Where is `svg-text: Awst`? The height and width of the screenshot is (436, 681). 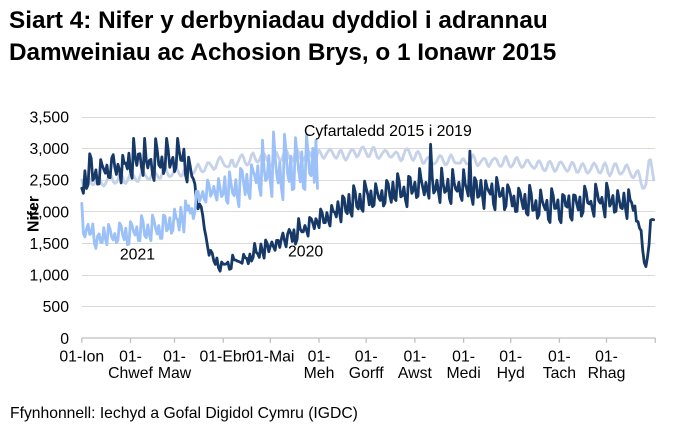
svg-text: Awst is located at coordinates (415, 373).